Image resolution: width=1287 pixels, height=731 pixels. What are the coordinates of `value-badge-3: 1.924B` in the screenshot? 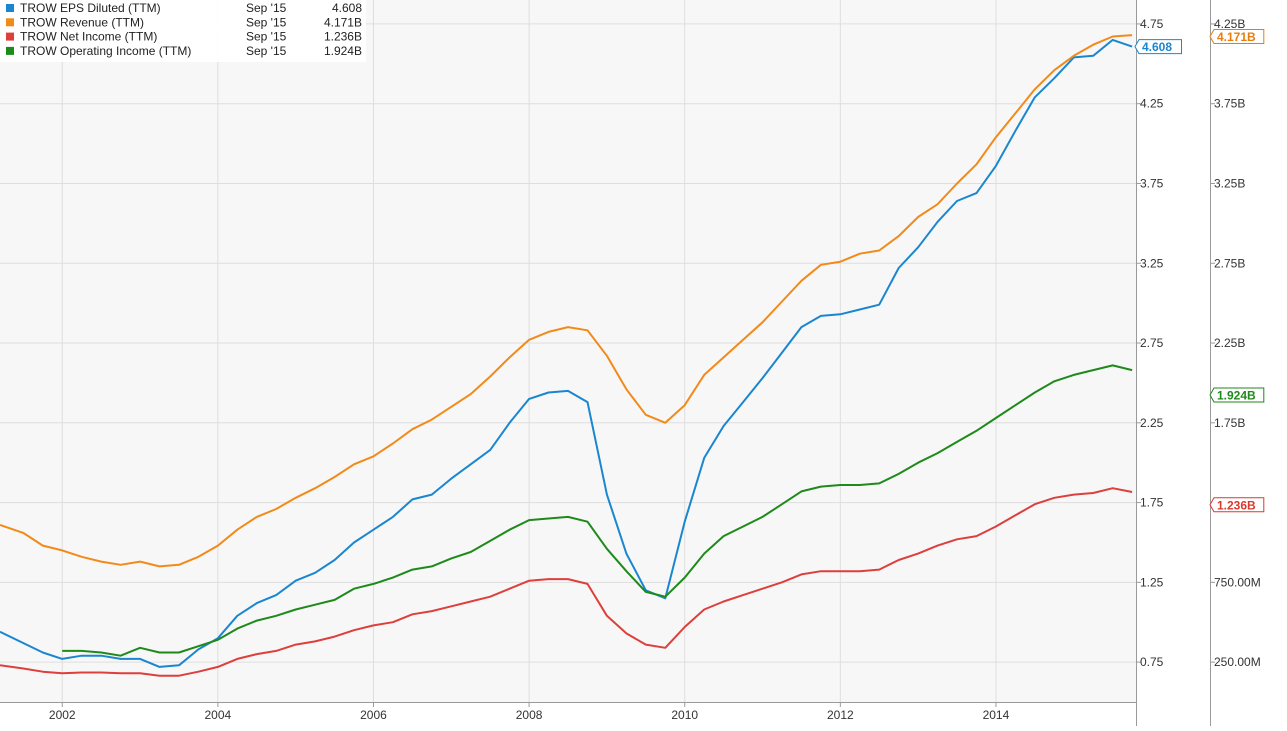 It's located at (1237, 395).